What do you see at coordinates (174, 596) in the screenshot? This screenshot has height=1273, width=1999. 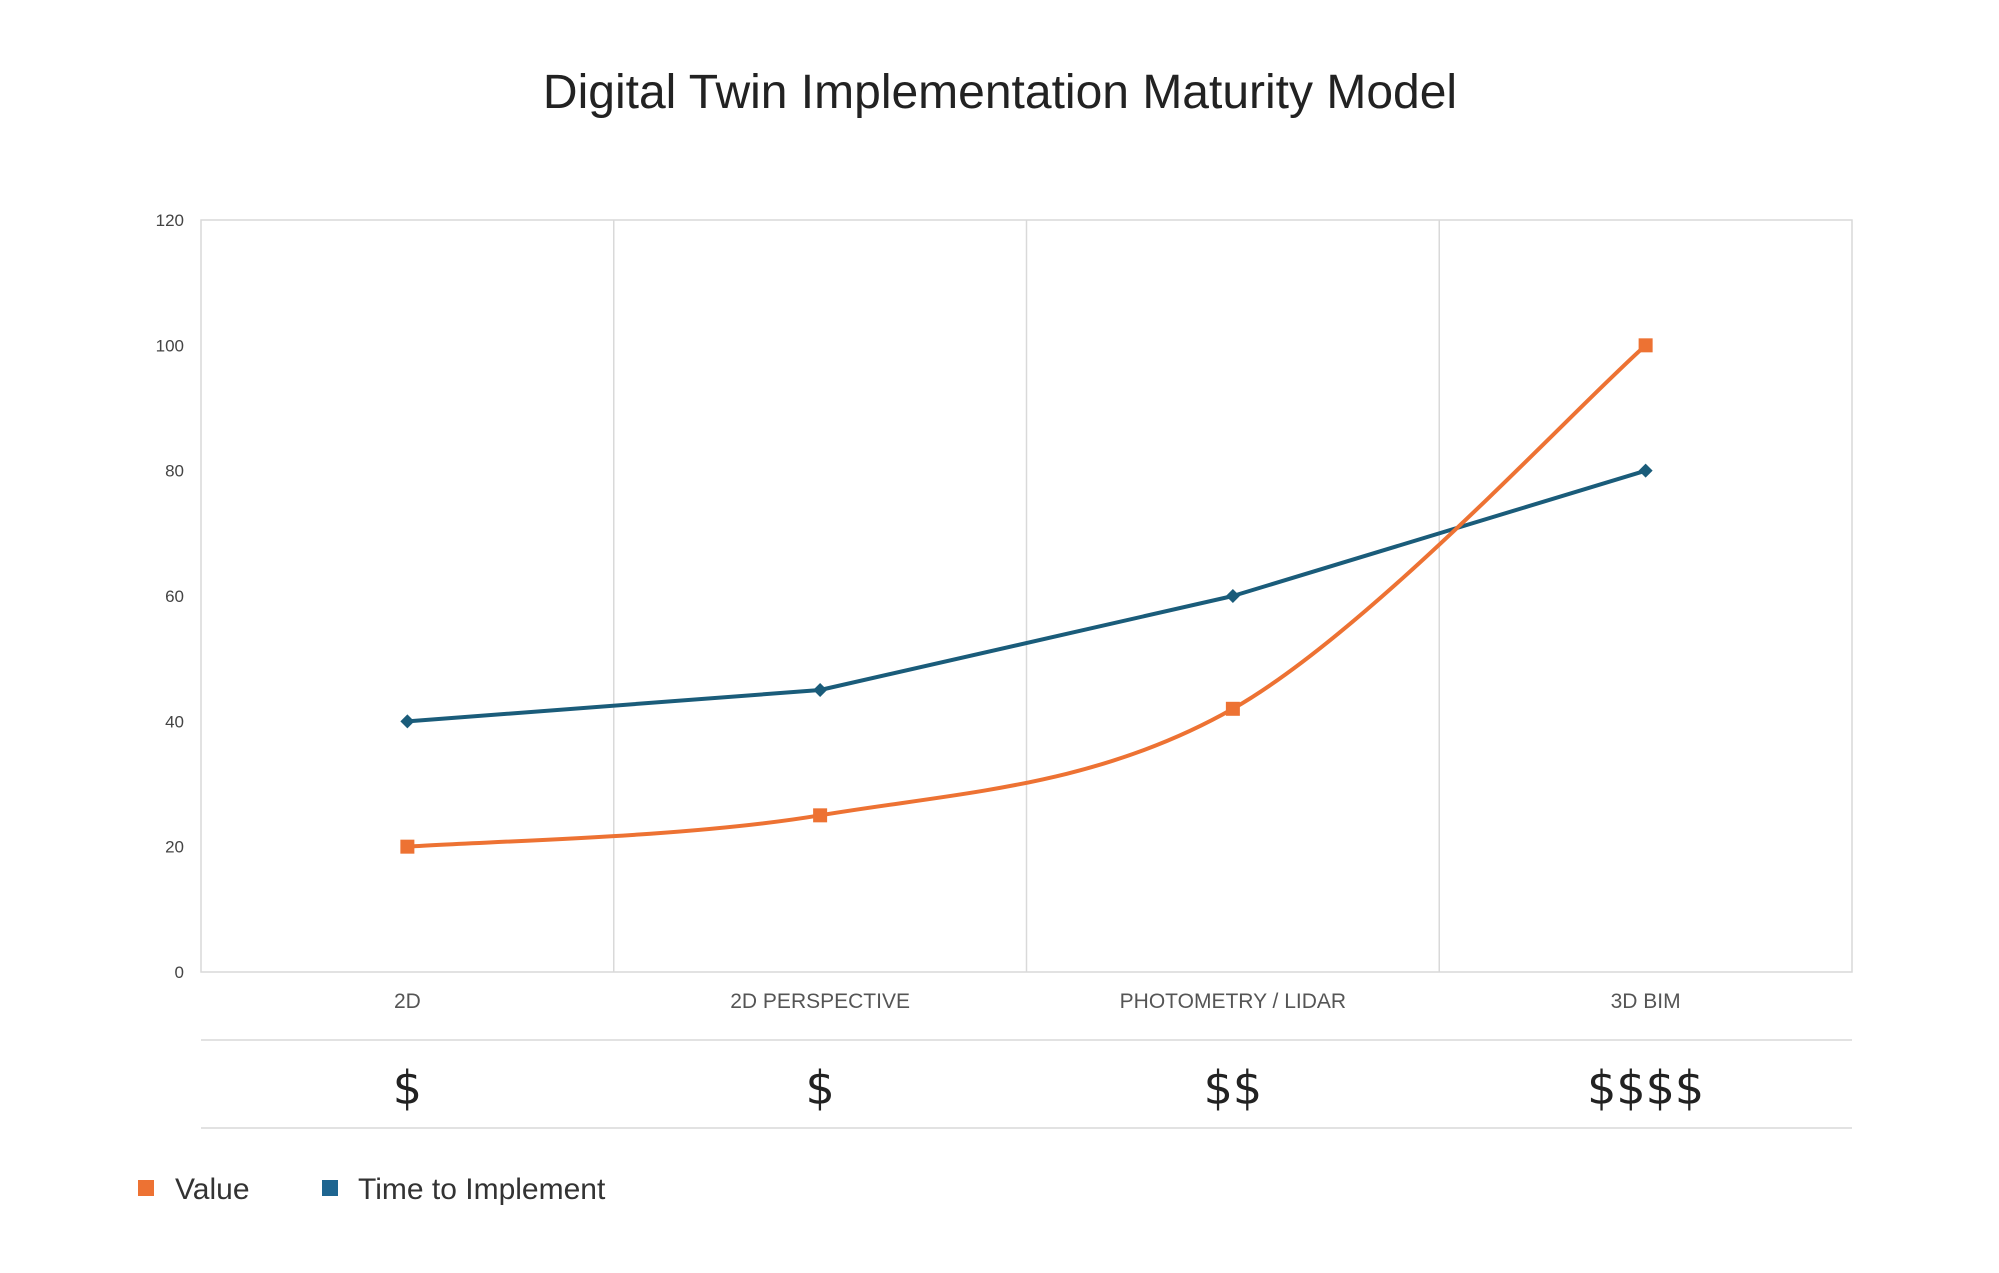 I see `y-tick-label: 60` at bounding box center [174, 596].